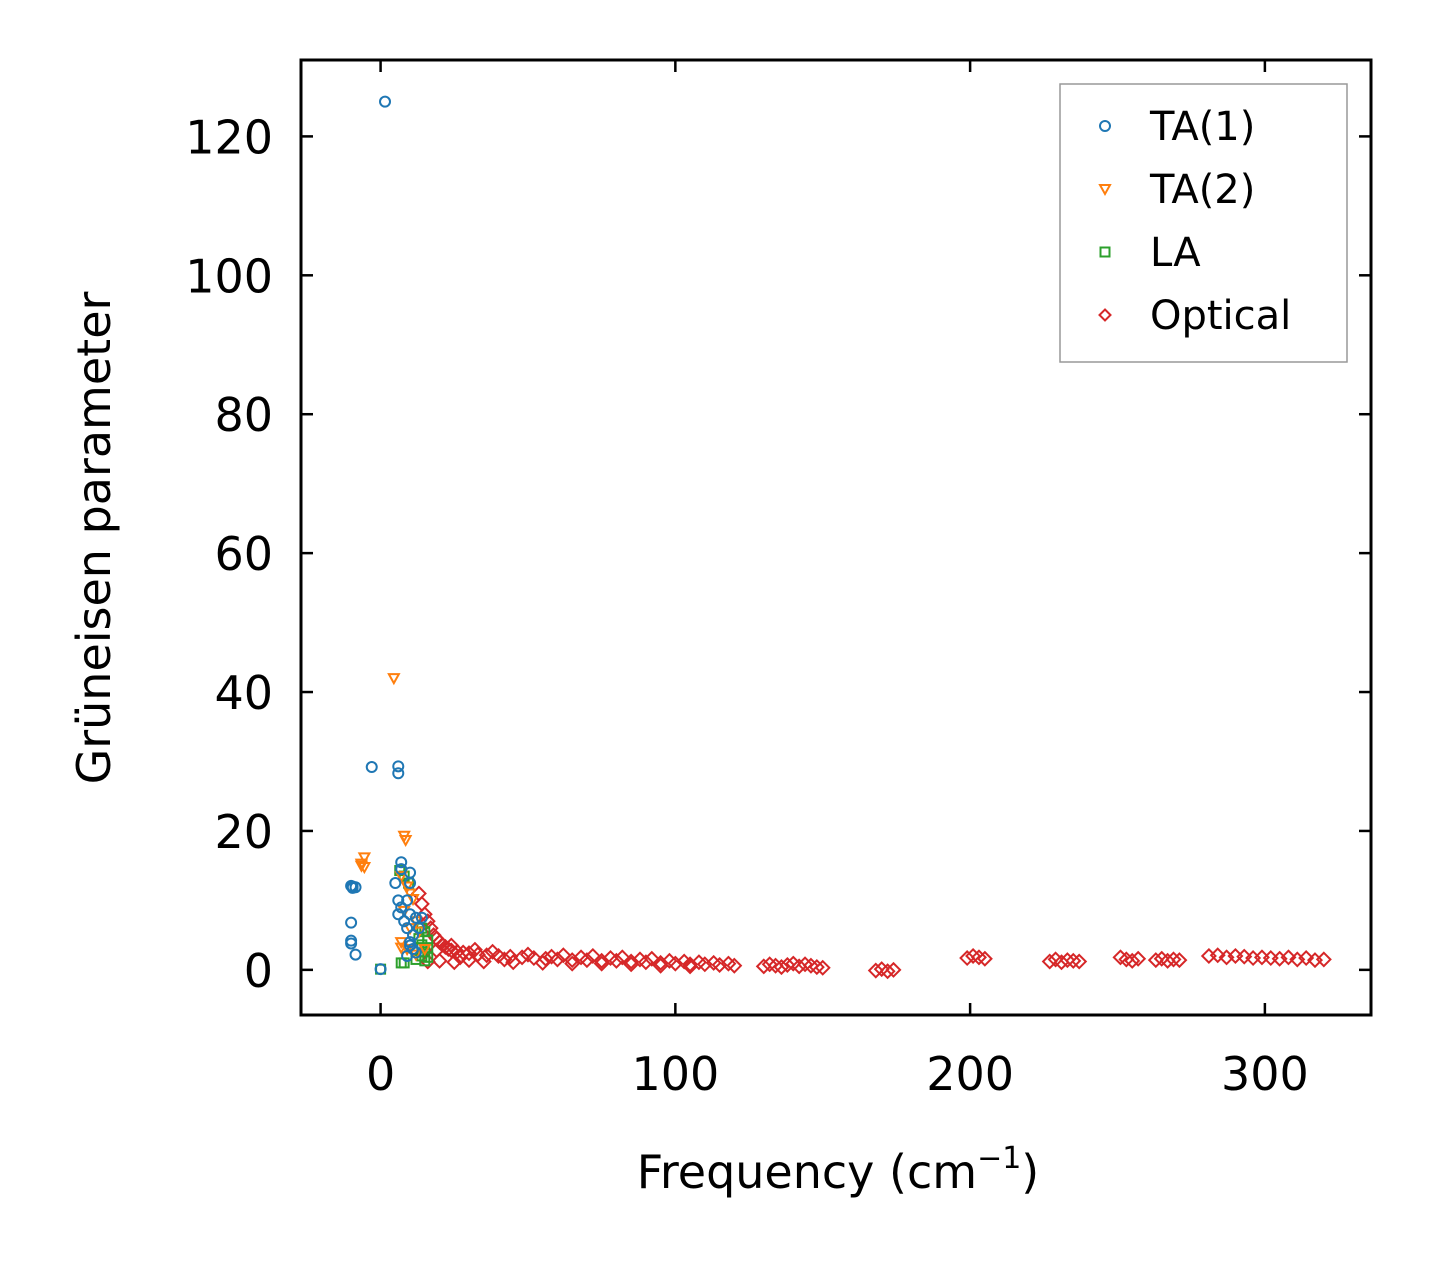 This screenshot has width=1431, height=1264. What do you see at coordinates (243, 693) in the screenshot?
I see `y-tick-label: 40` at bounding box center [243, 693].